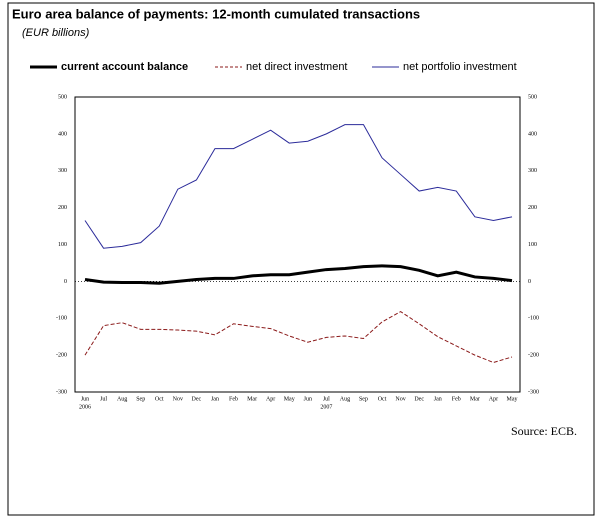 The width and height of the screenshot is (600, 519). I want to click on y2-tick-label: 200, so click(532, 208).